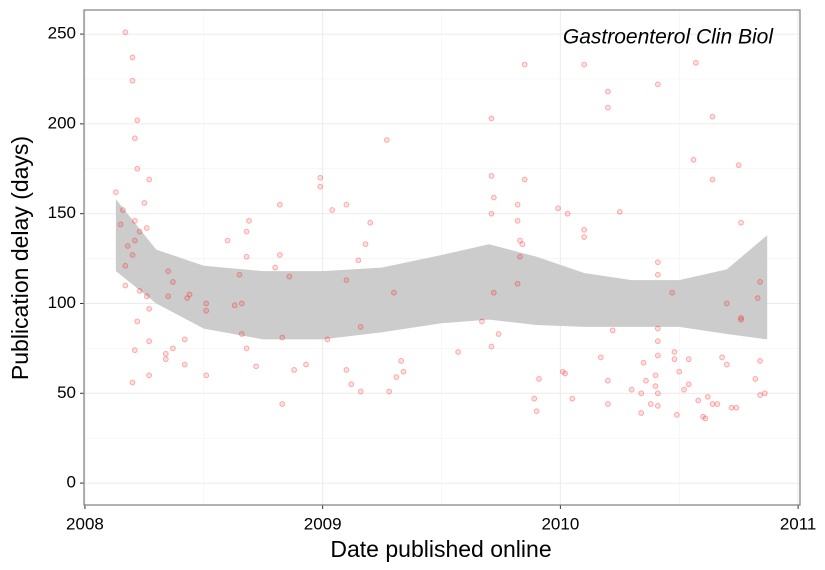  Describe the element at coordinates (440, 549) in the screenshot. I see `x-axis-title: Date published online` at that location.